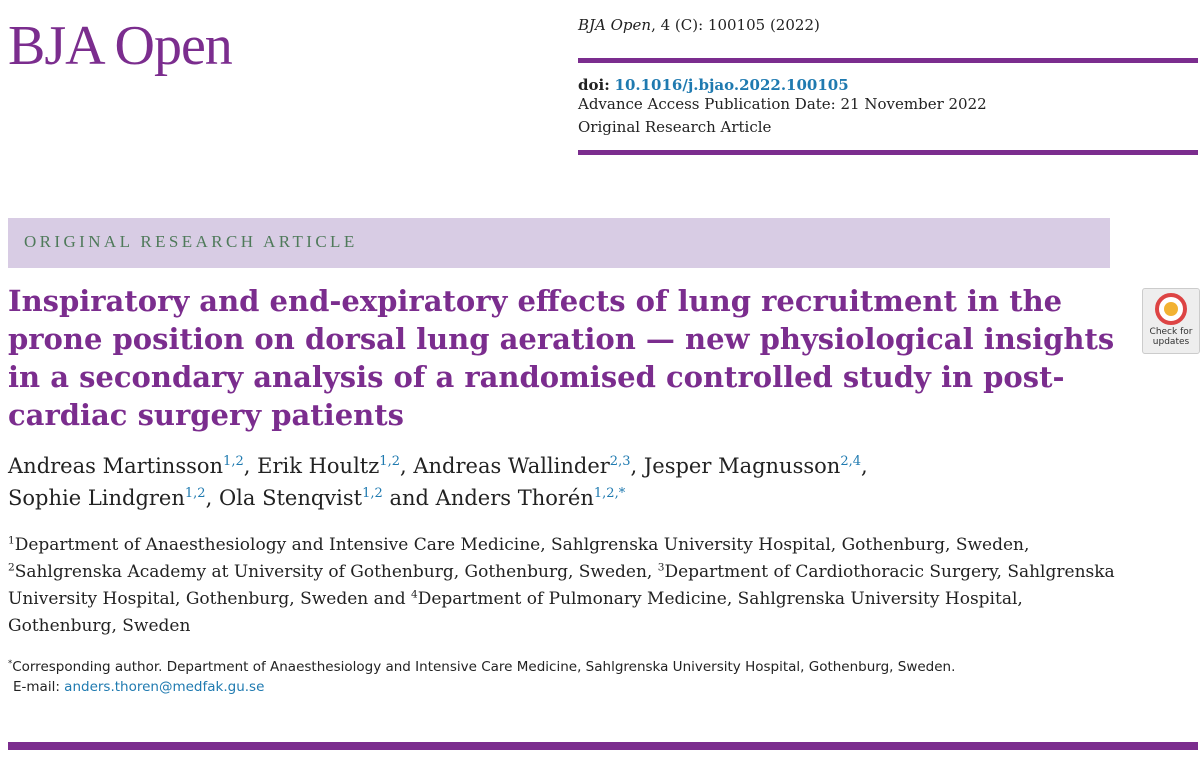 The image size is (1200, 760). What do you see at coordinates (514, 498) in the screenshot?
I see `author-name: Anders Thorén` at bounding box center [514, 498].